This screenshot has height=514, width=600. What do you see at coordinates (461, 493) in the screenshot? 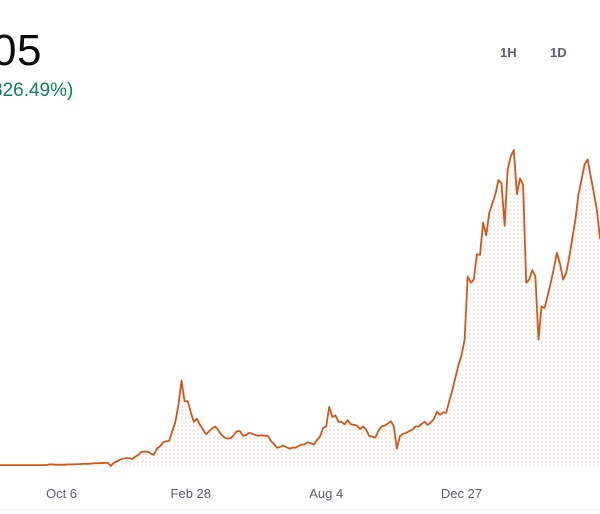
I see `x-tick-label: Dec 27` at bounding box center [461, 493].